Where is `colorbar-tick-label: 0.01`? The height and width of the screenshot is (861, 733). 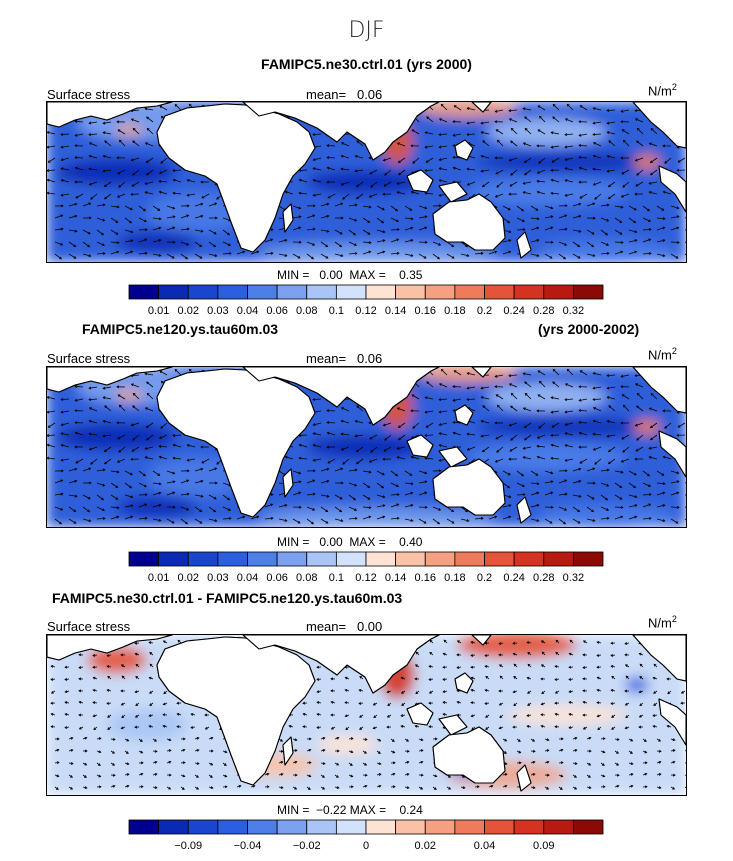 colorbar-tick-label: 0.01 is located at coordinates (158, 311).